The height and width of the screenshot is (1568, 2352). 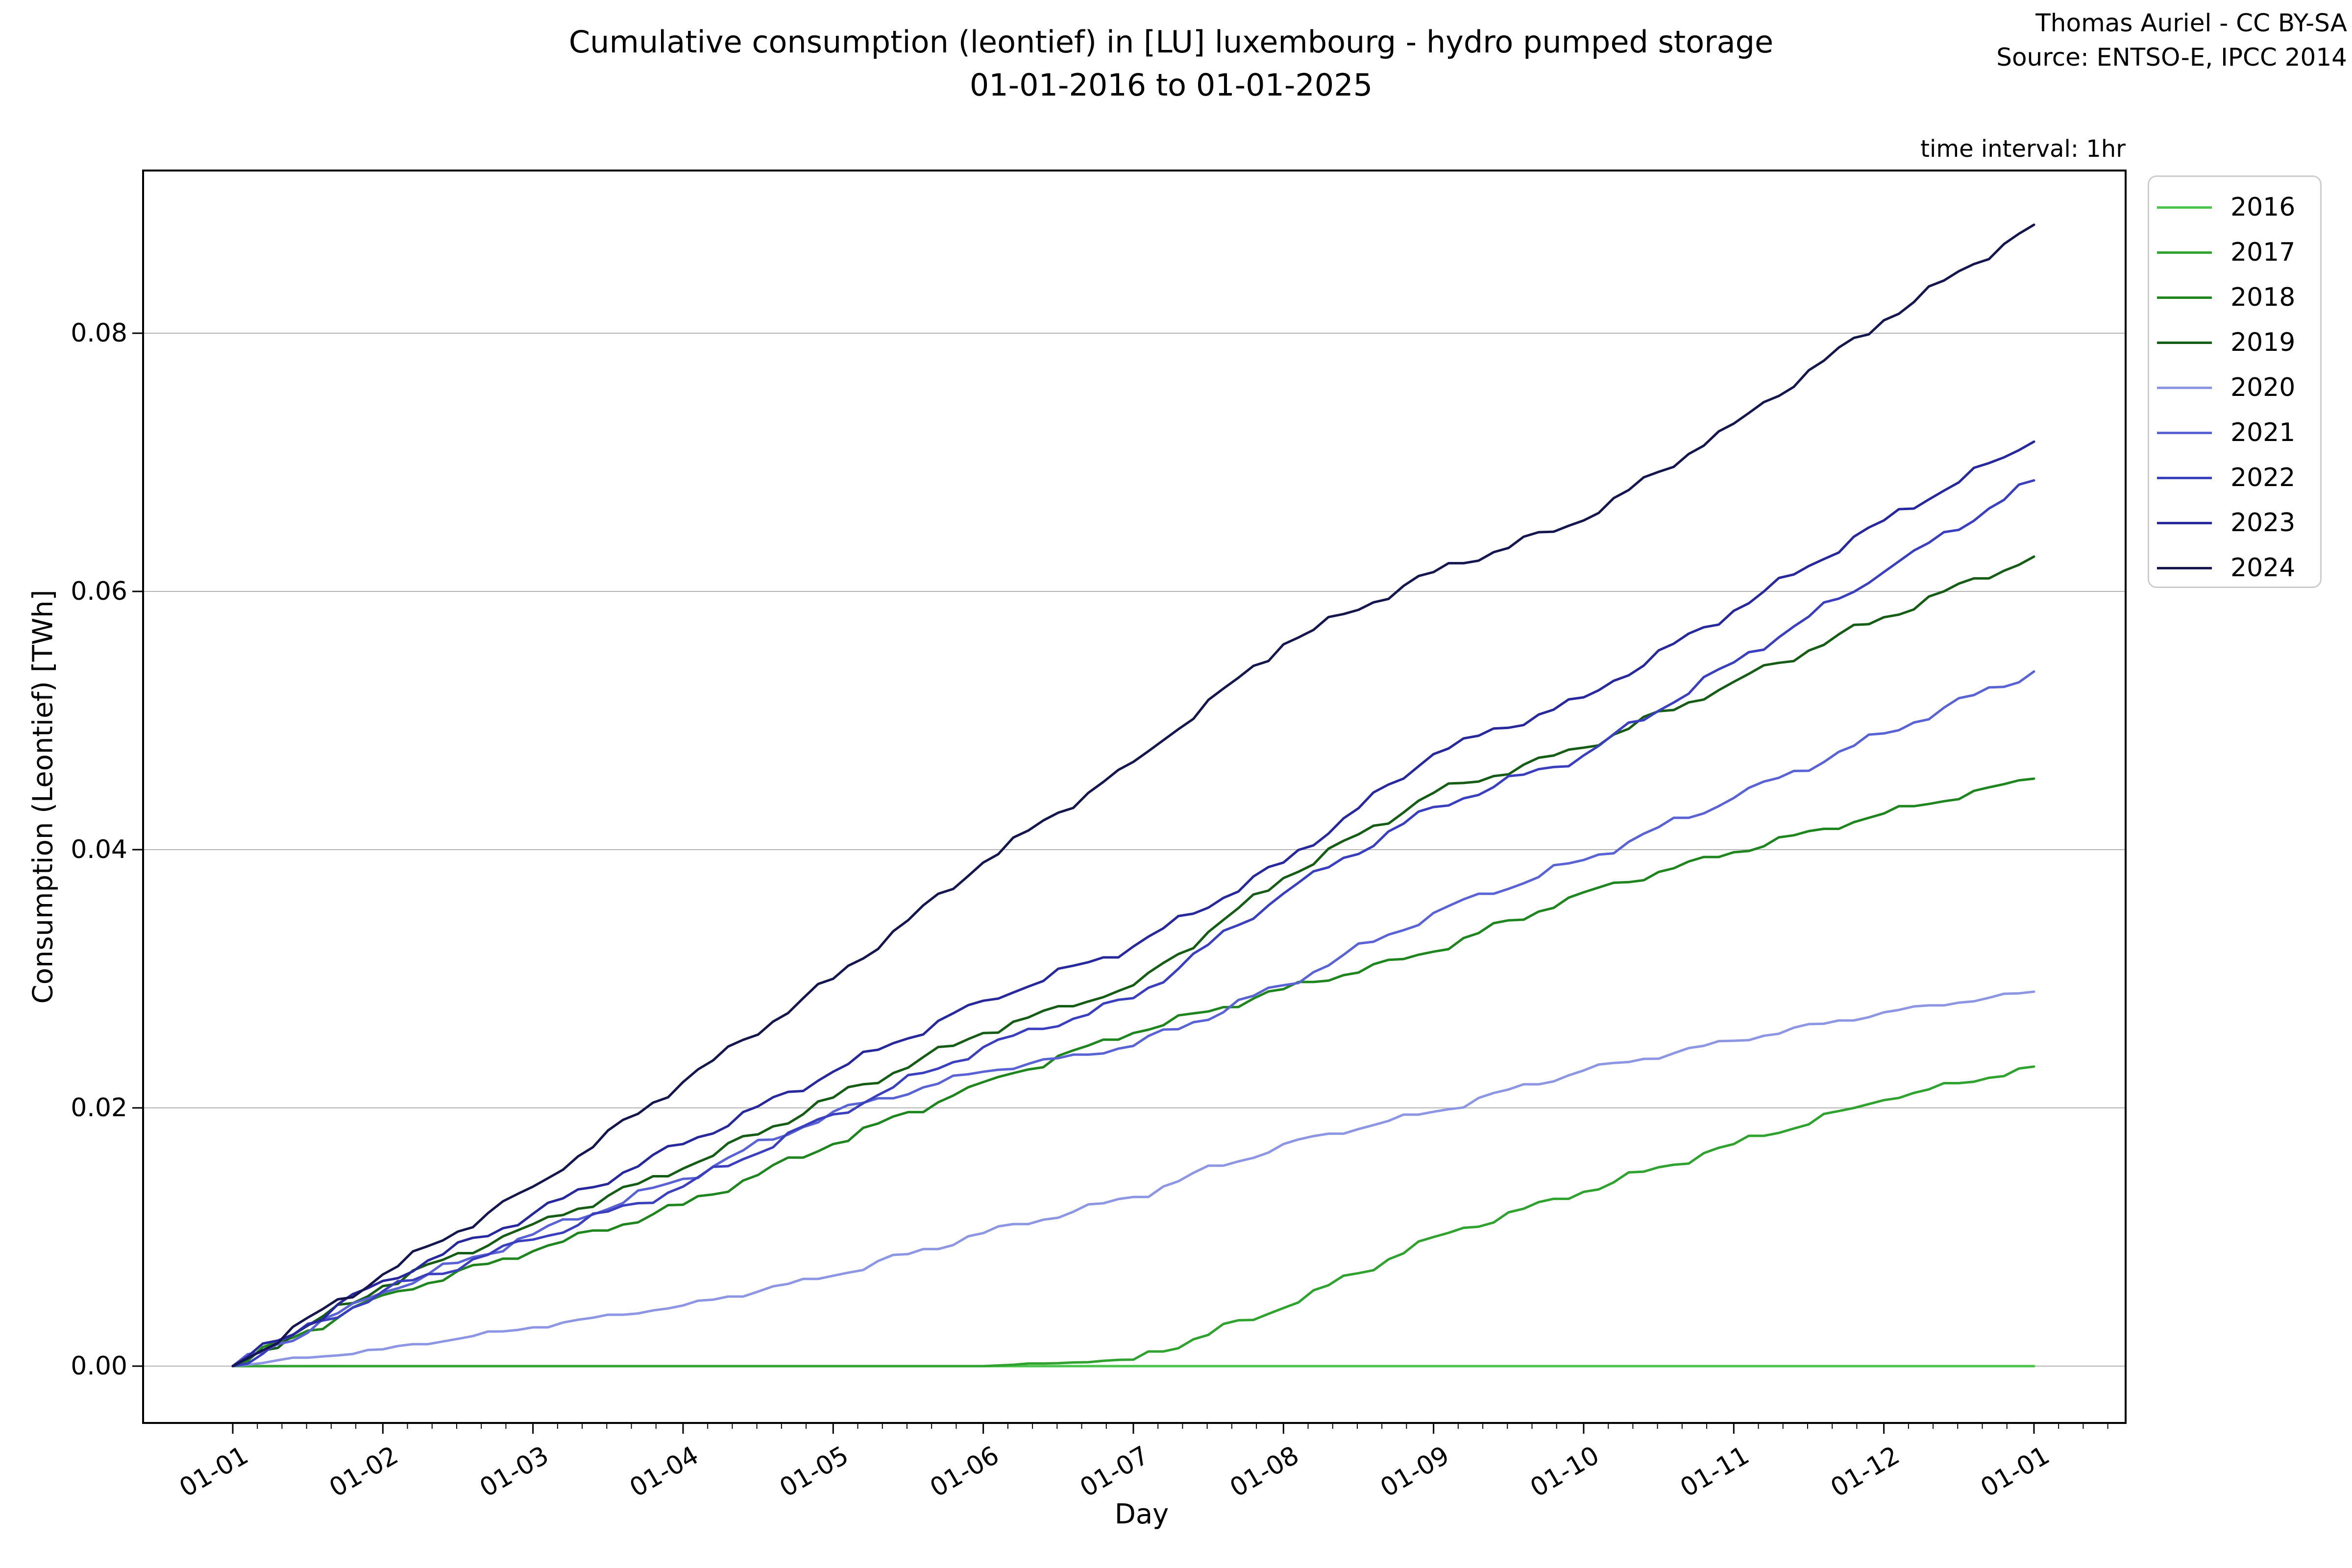 I want to click on legend-entry-2024: 2024, so click(x=2234, y=567).